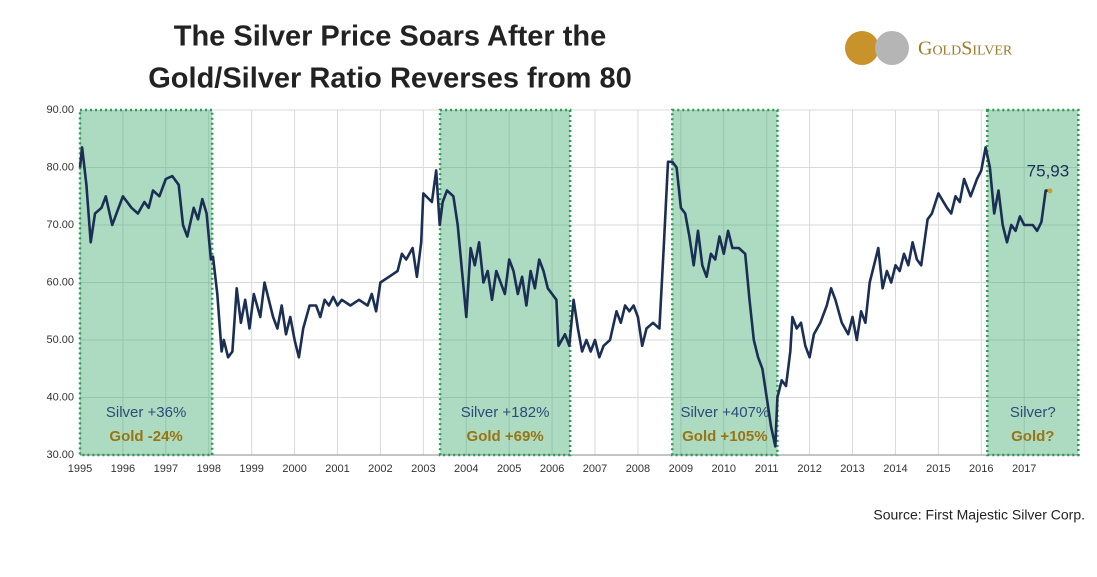 The image size is (1097, 577). What do you see at coordinates (60, 340) in the screenshot?
I see `y-tick-label: 50.00` at bounding box center [60, 340].